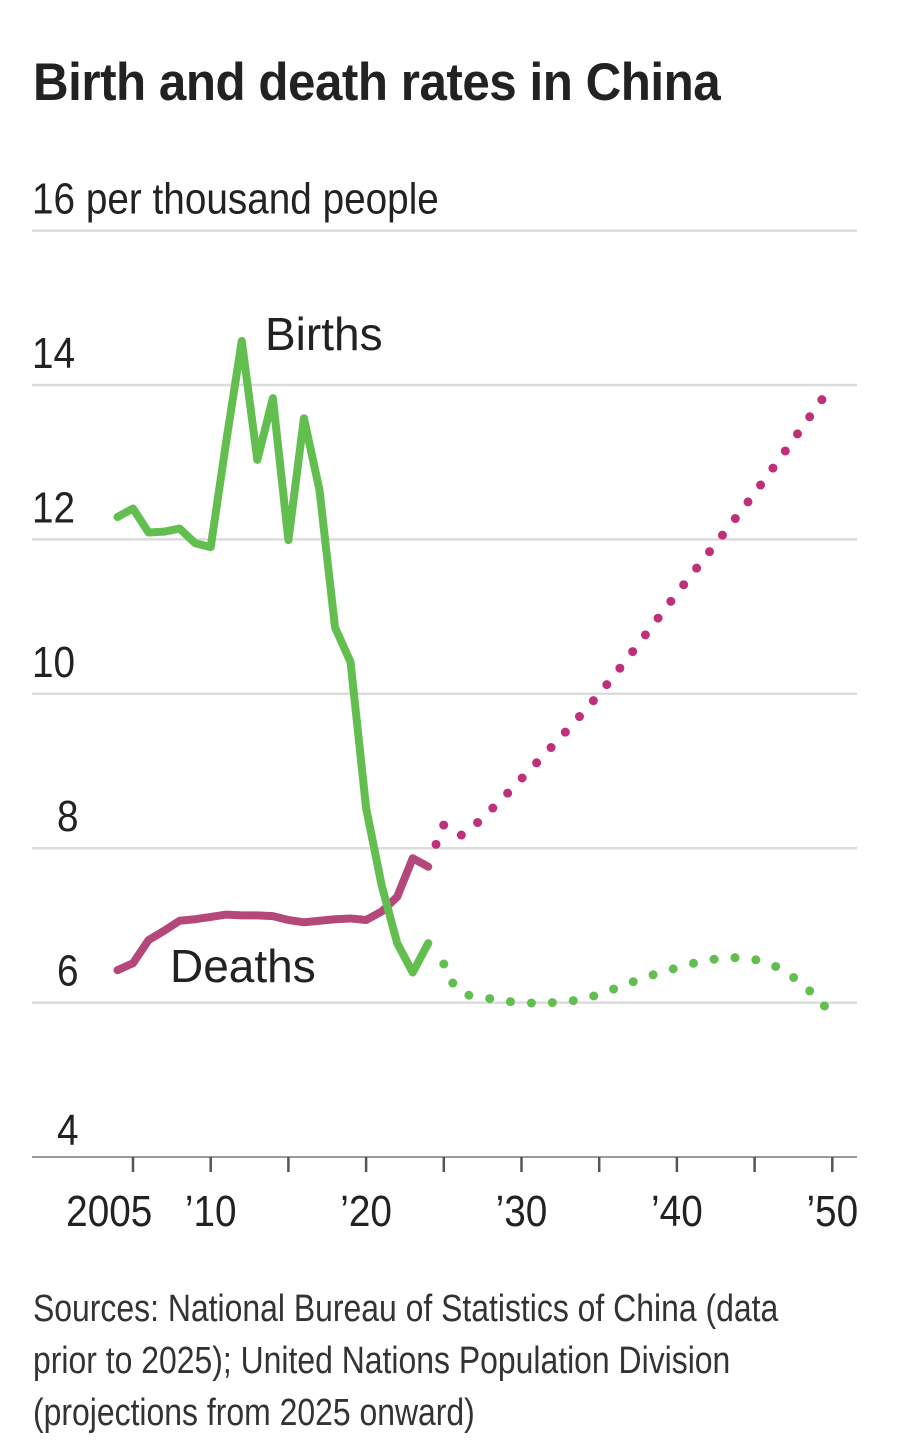 The image size is (907, 1455). I want to click on deaths-line, so click(273, 914).